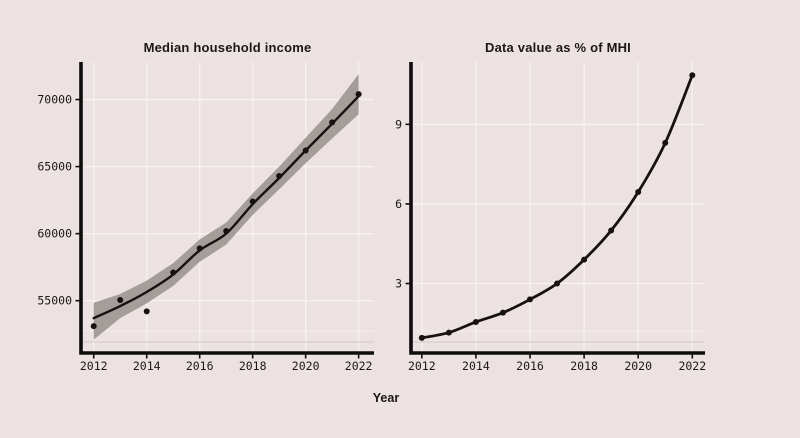  What do you see at coordinates (558, 47) in the screenshot?
I see `right-chart-title: Data value as % of MHI` at bounding box center [558, 47].